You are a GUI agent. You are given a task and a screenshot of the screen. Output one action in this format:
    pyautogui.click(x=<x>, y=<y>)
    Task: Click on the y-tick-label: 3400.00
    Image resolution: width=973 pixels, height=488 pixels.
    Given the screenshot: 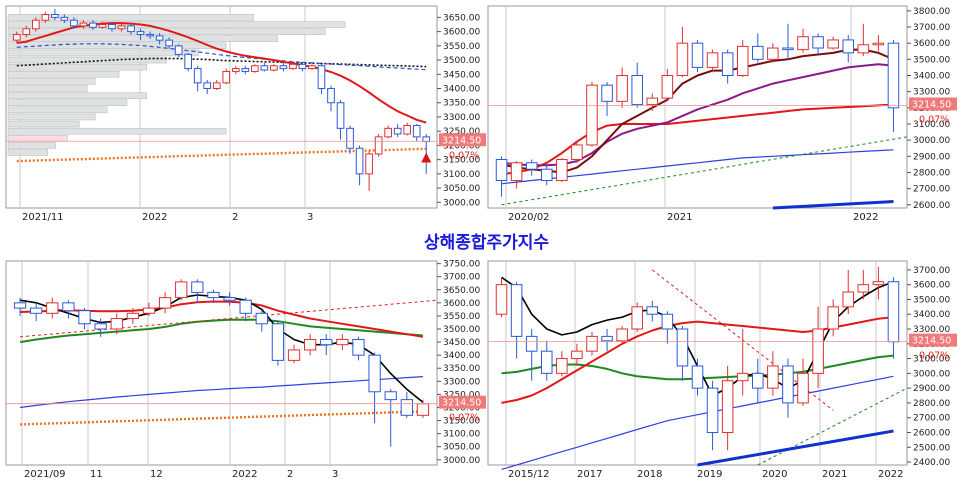 What is the action you would take?
    pyautogui.click(x=931, y=315)
    